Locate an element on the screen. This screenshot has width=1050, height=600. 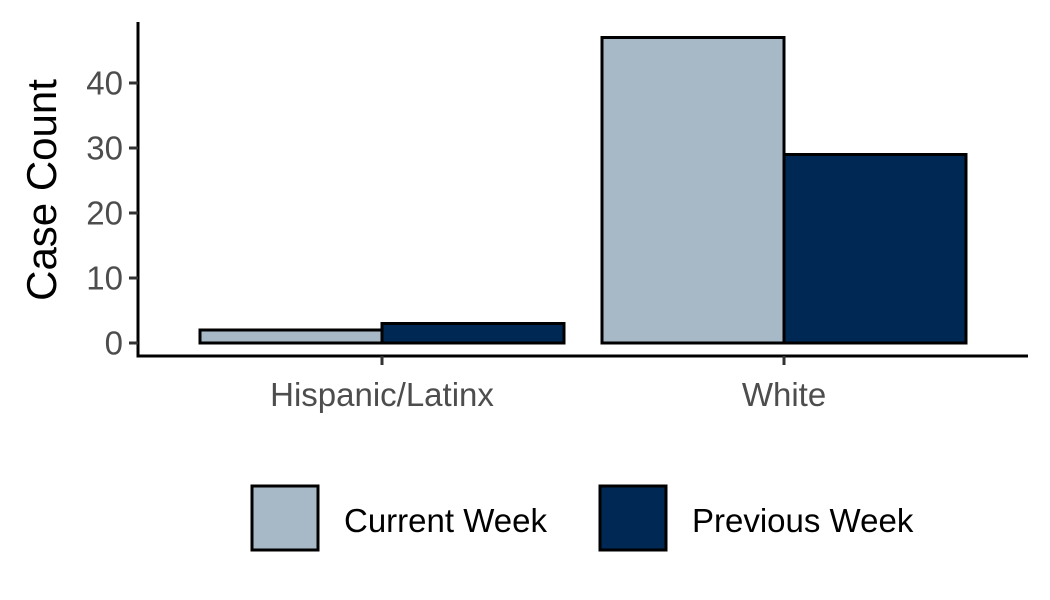
y-tick-label: 10 is located at coordinates (104, 278).